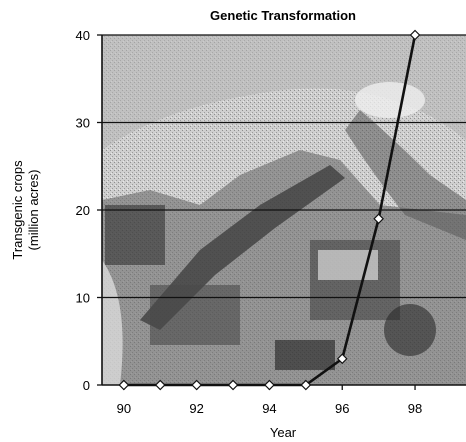  I want to click on y-axis-label: Transgenic crops (million acres), so click(25, 210).